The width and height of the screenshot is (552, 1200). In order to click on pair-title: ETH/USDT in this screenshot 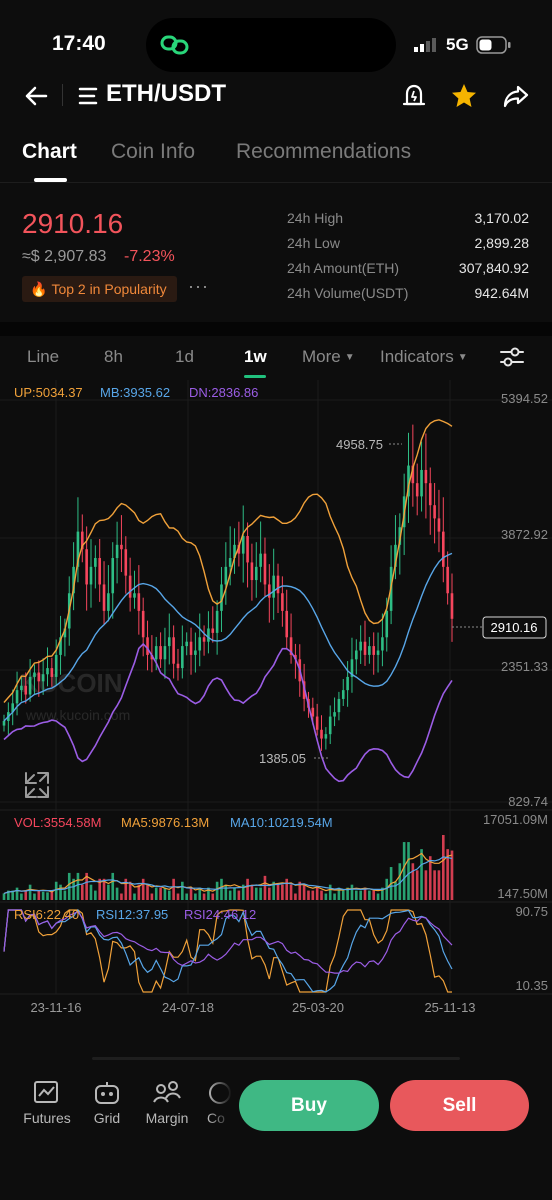, I will do `click(166, 93)`.